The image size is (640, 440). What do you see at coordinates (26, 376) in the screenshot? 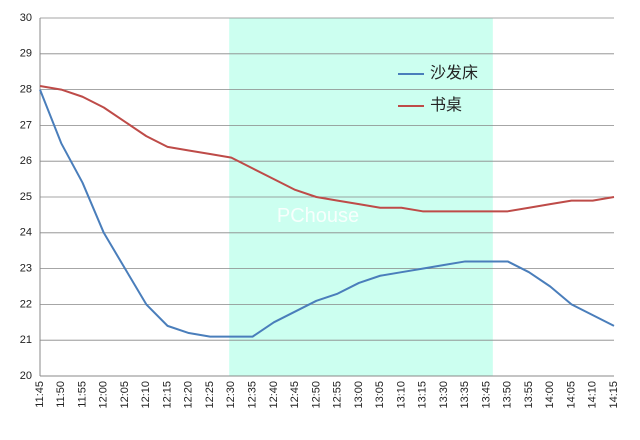
I see `y-tick-label: 20` at bounding box center [26, 376].